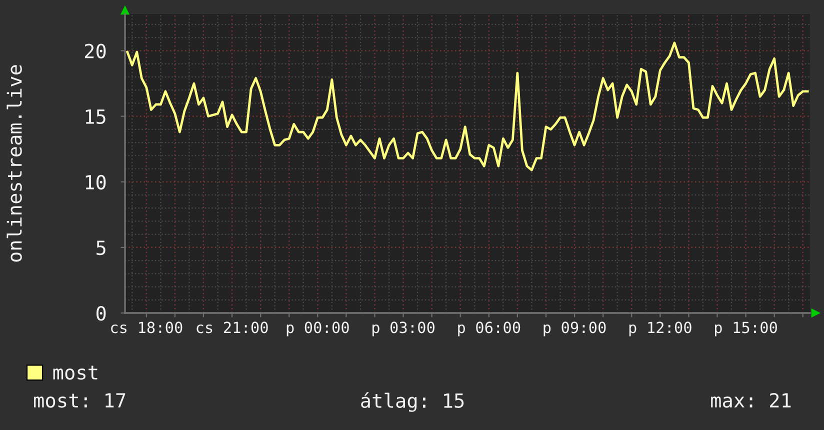  I want to click on text: átlag: 15, so click(412, 402).